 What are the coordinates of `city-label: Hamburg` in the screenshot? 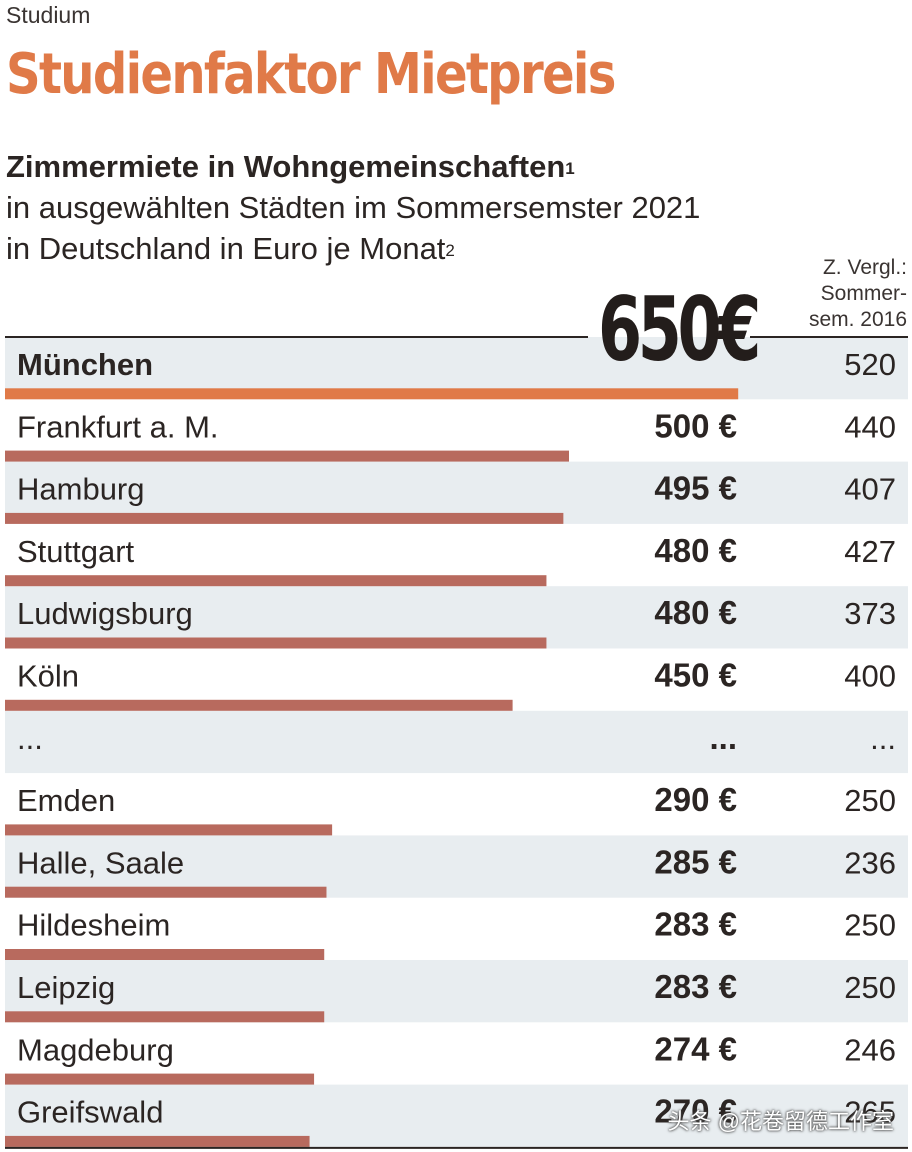 It's located at (81, 489).